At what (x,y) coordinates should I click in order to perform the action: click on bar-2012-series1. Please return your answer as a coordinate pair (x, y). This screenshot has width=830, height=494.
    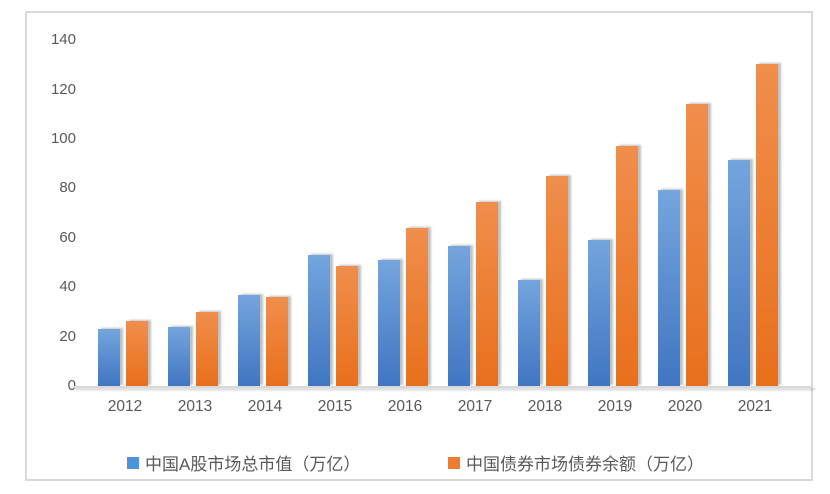
    Looking at the image, I should click on (137, 353).